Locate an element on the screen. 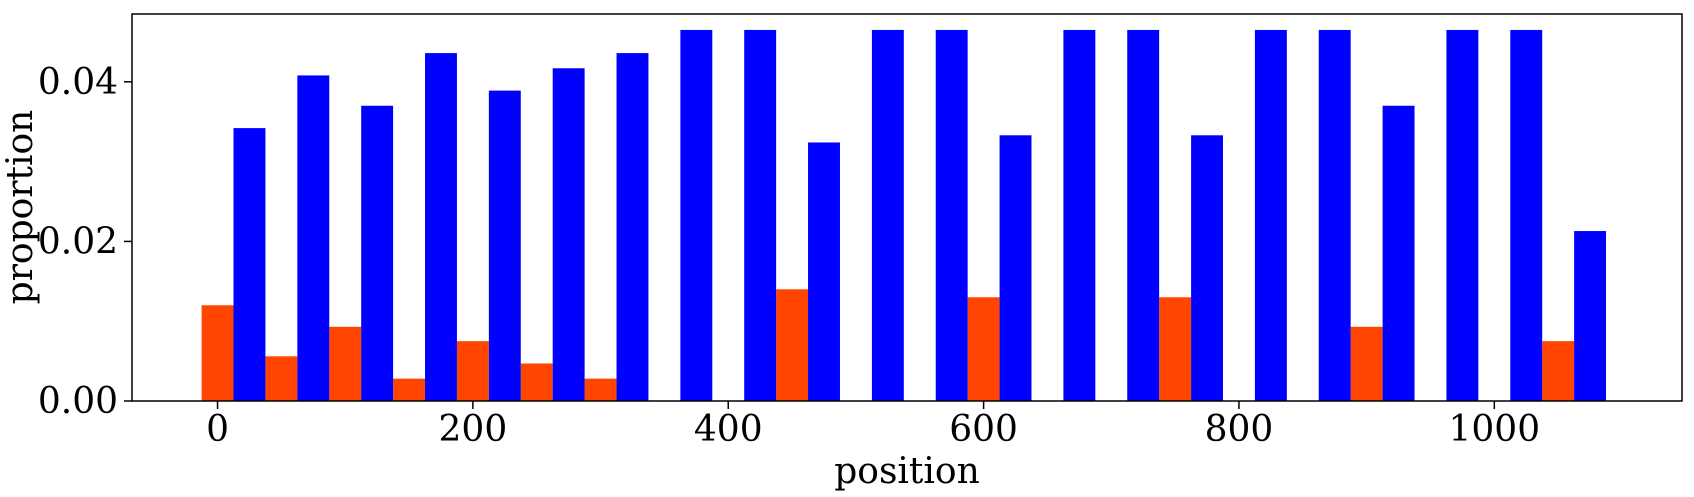 This screenshot has width=1694, height=497. x-tick-label: 1000 is located at coordinates (1495, 429).